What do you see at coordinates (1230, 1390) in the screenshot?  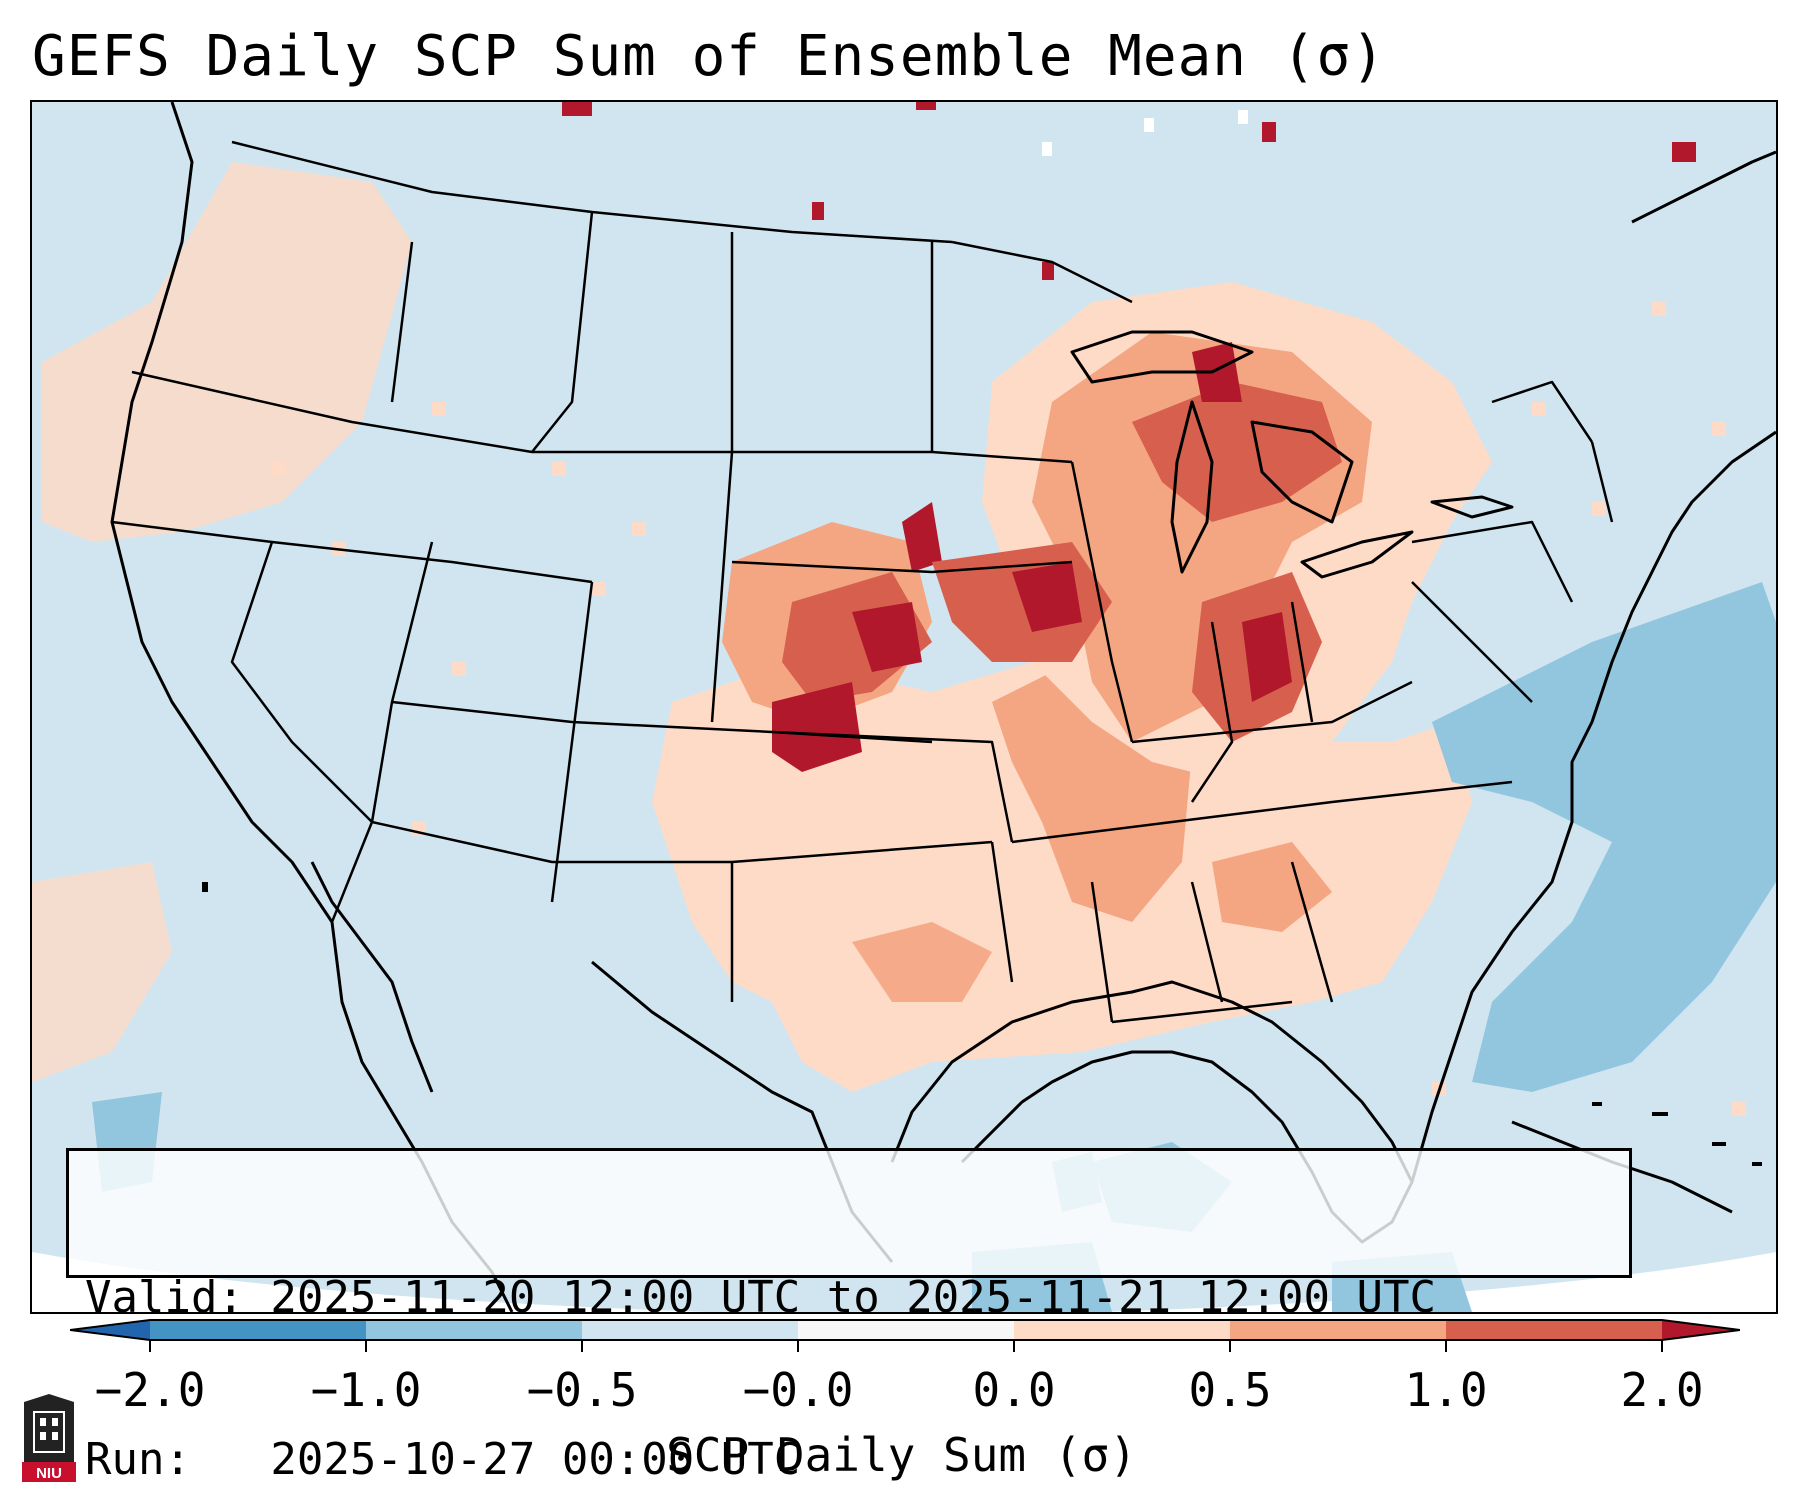 I see `colorbar-tick-label: 0.5` at bounding box center [1230, 1390].